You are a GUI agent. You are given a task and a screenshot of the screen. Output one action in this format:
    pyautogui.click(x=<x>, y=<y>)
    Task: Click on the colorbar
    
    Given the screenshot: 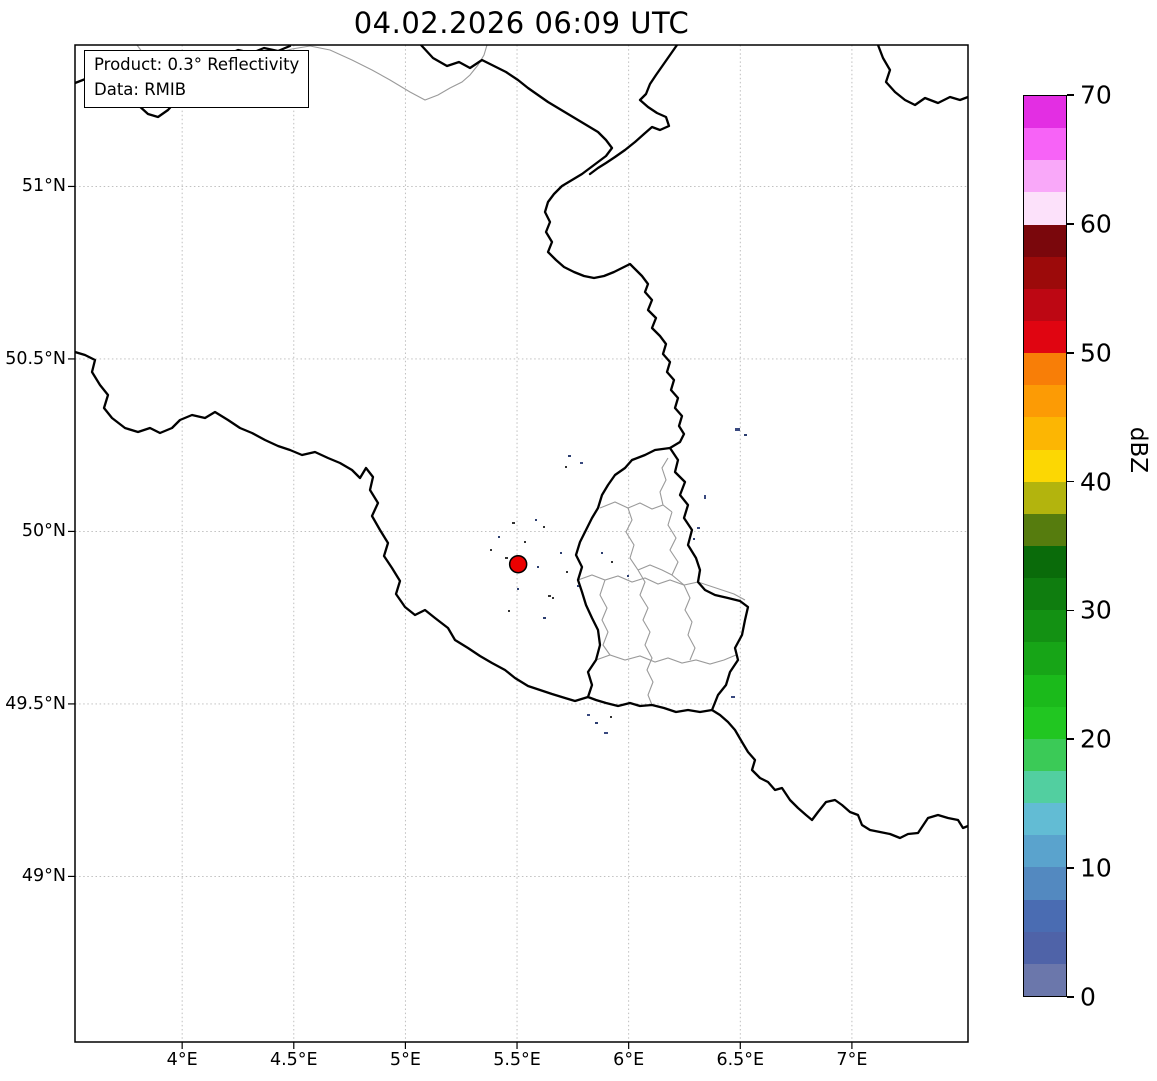 What is the action you would take?
    pyautogui.click(x=1045, y=546)
    